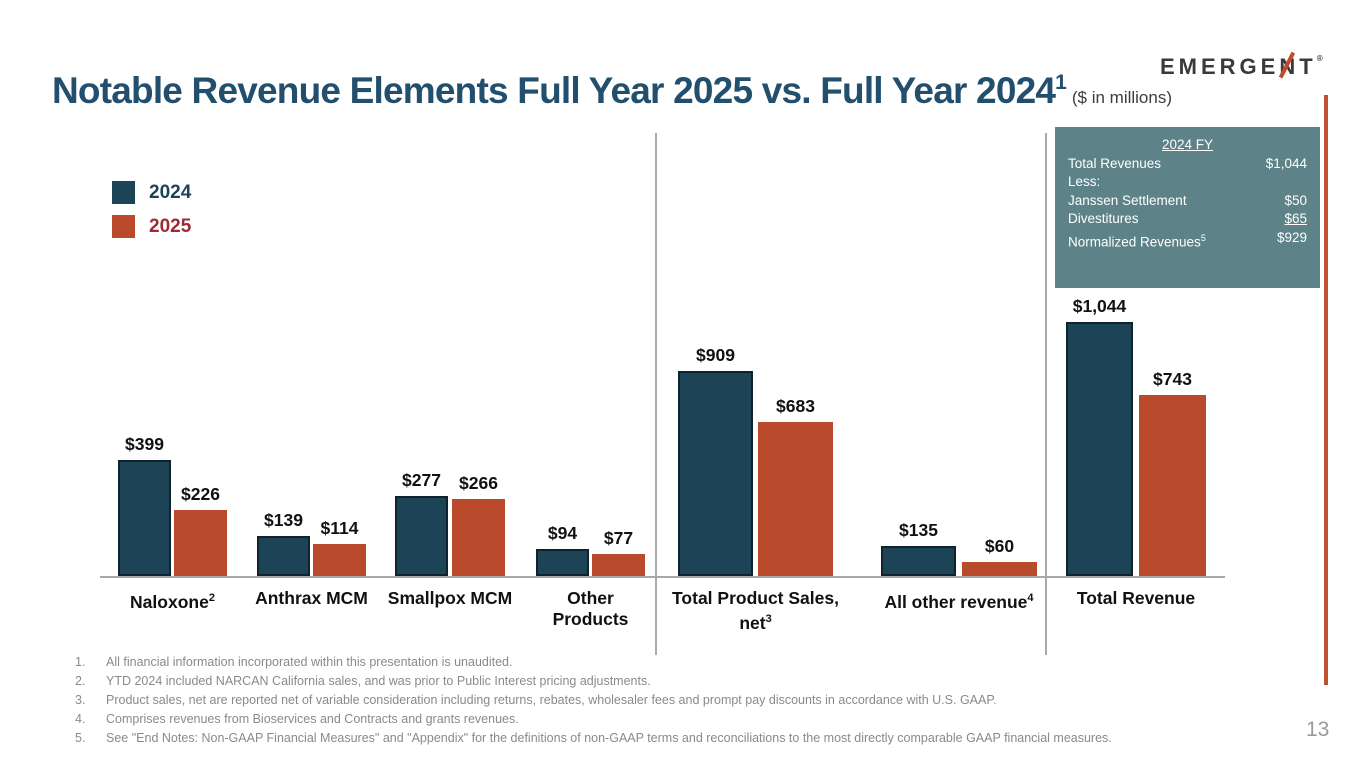  Describe the element at coordinates (562, 533) in the screenshot. I see `bar-value-label: $94` at that location.